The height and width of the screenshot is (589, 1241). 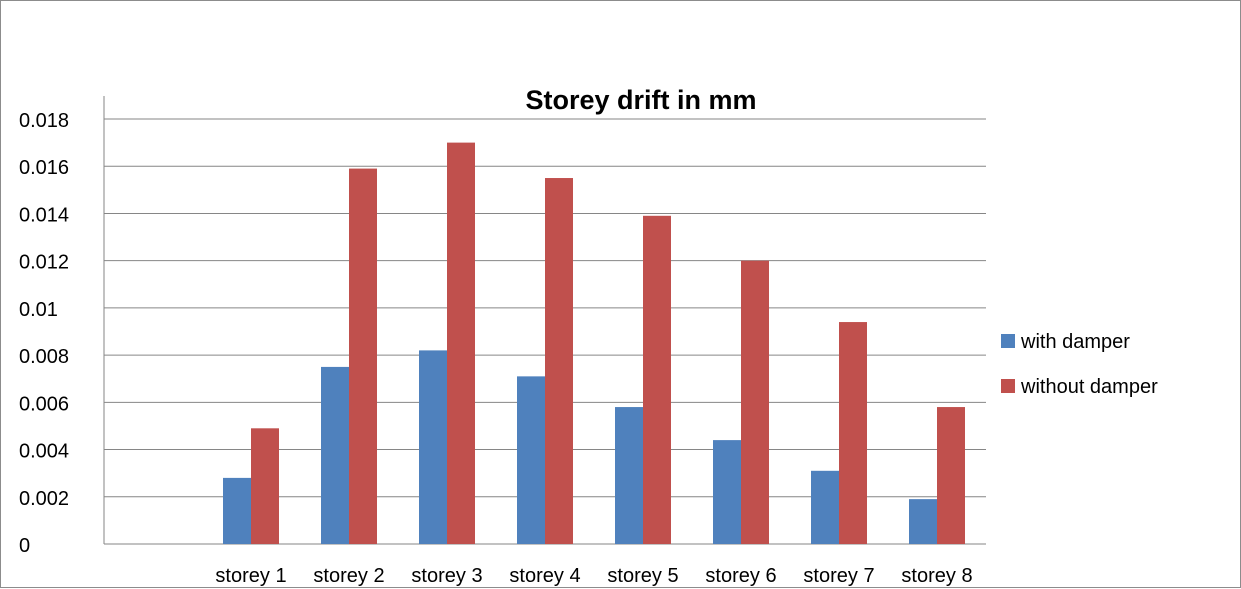 I want to click on y-tick-label: 0.01, so click(x=38, y=310).